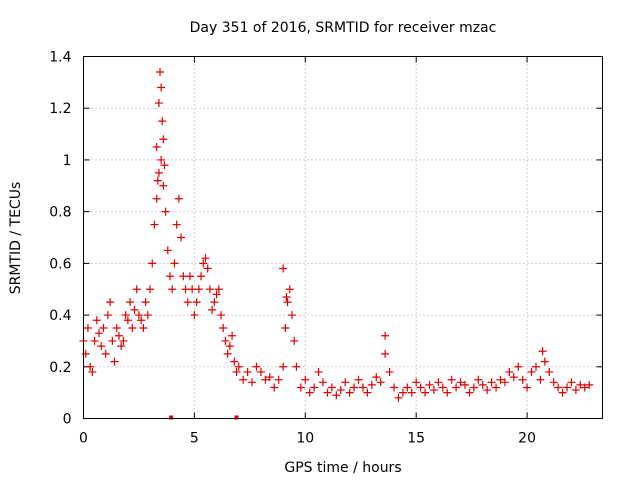 Image resolution: width=640 pixels, height=480 pixels. What do you see at coordinates (60, 213) in the screenshot?
I see `y-tick-label: 0.8` at bounding box center [60, 213].